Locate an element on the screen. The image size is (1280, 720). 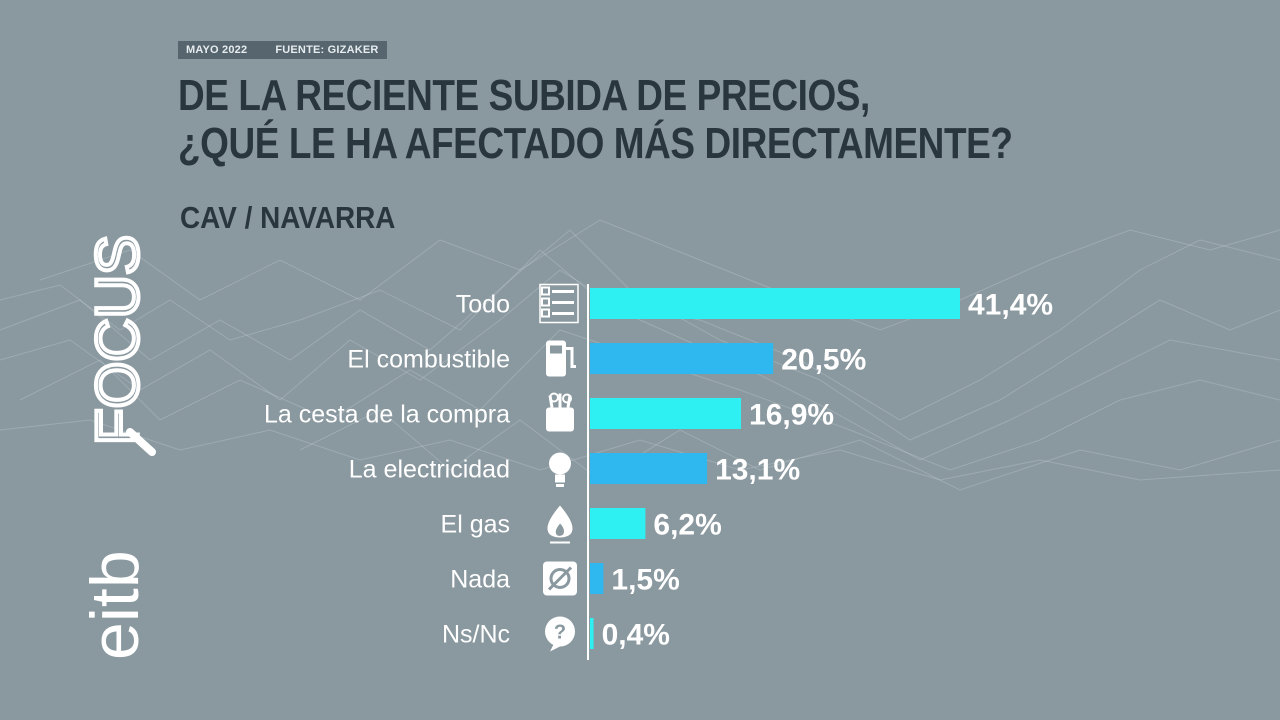
lightbulb-icon is located at coordinates (560, 469).